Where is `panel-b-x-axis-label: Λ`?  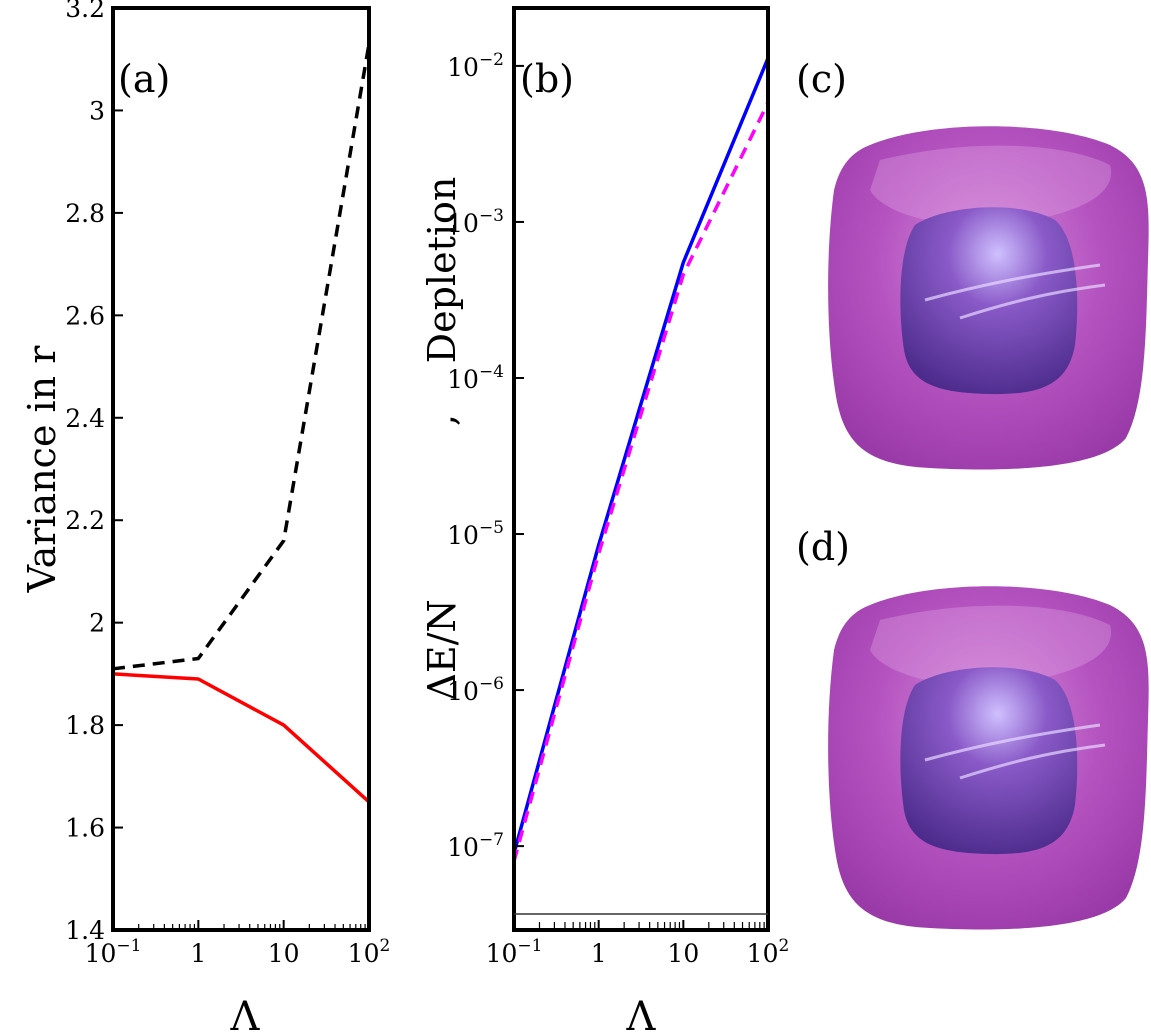 panel-b-x-axis-label: Λ is located at coordinates (641, 1015).